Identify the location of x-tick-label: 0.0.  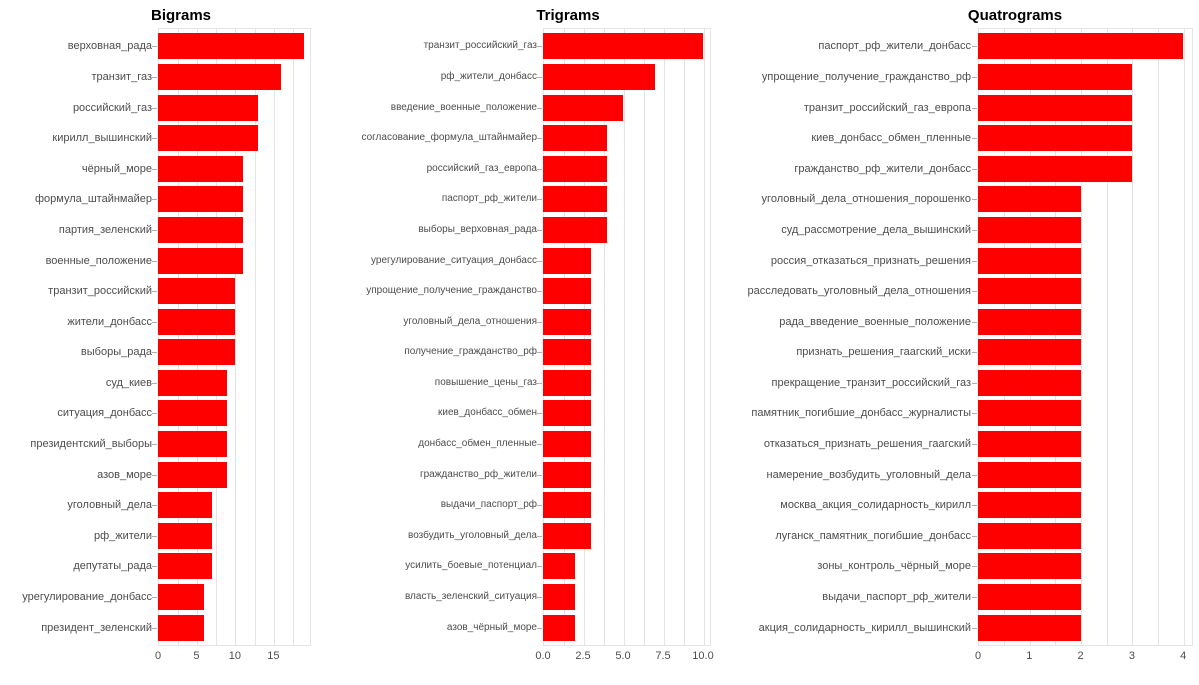
(543, 656).